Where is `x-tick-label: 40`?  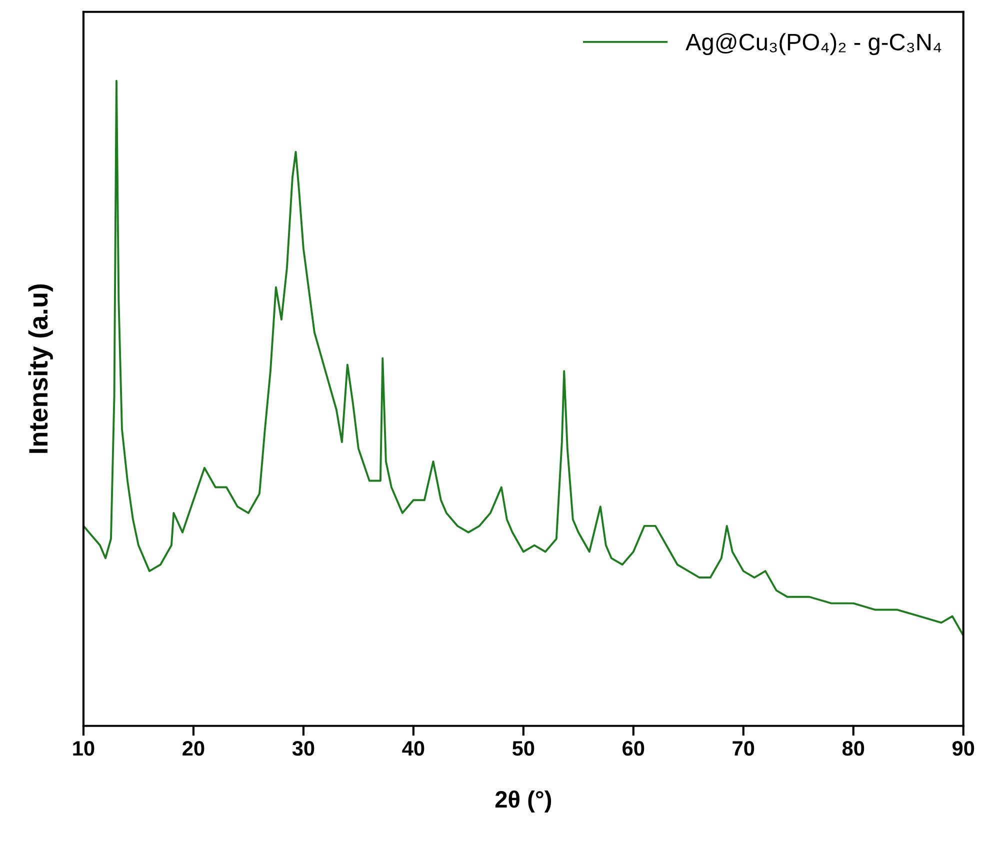
x-tick-label: 40 is located at coordinates (413, 748).